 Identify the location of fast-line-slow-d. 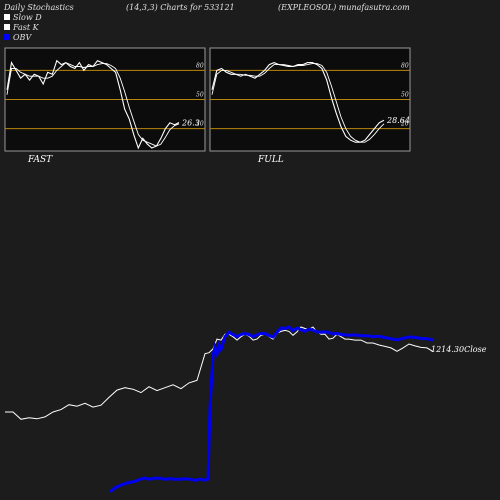
(93, 104).